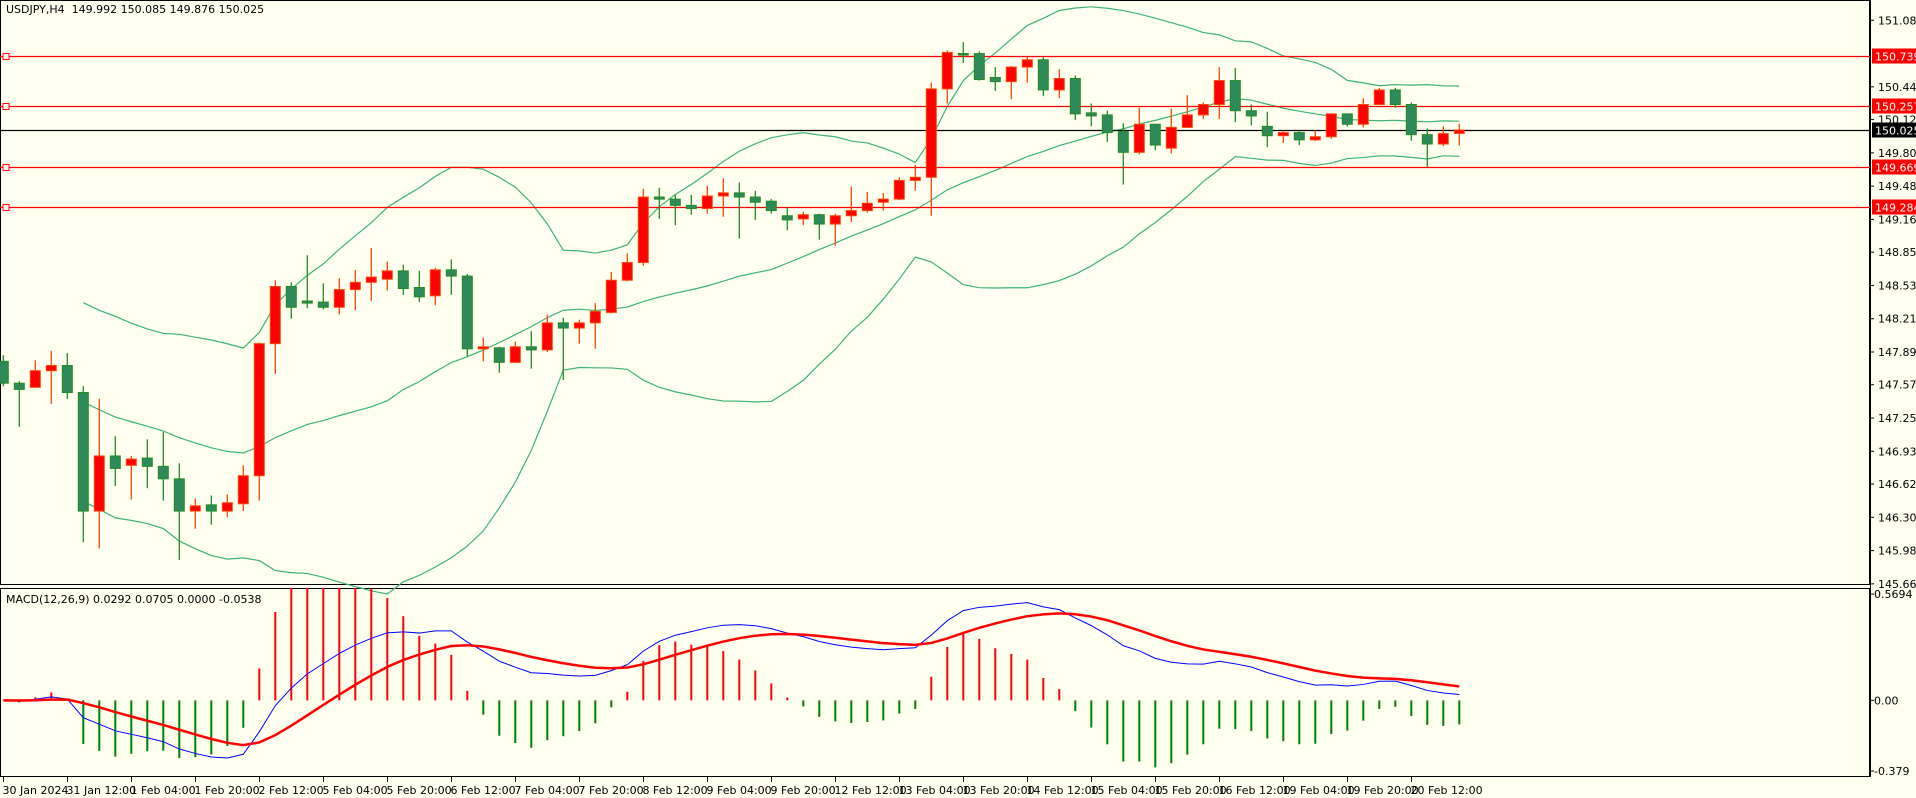 The image size is (1916, 798). Describe the element at coordinates (1895, 208) in the screenshot. I see `level-price-label: 149.284` at that location.